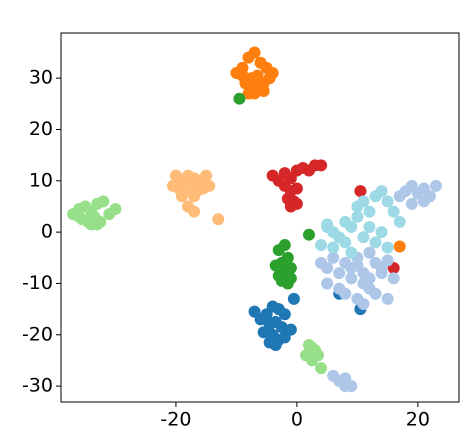  What do you see at coordinates (297, 420) in the screenshot?
I see `x-tick-label: 0` at bounding box center [297, 420].